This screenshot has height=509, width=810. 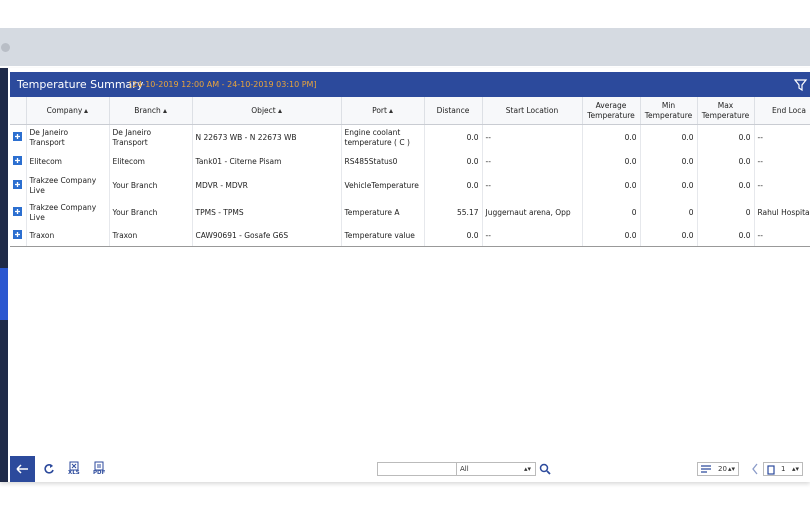 I want to click on xls-label: XLS, so click(x=74, y=473).